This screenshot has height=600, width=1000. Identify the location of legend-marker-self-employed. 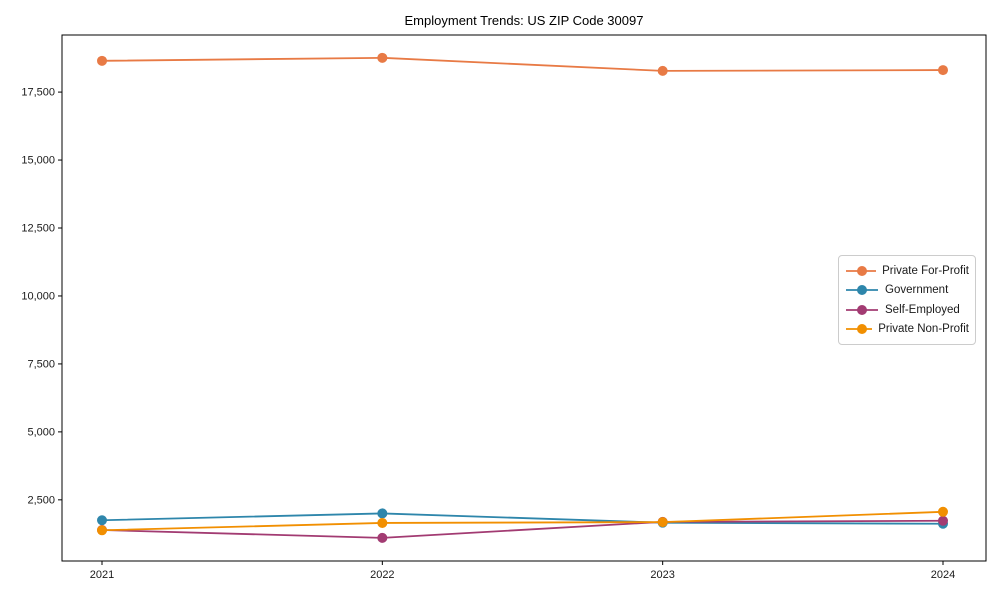
(862, 309).